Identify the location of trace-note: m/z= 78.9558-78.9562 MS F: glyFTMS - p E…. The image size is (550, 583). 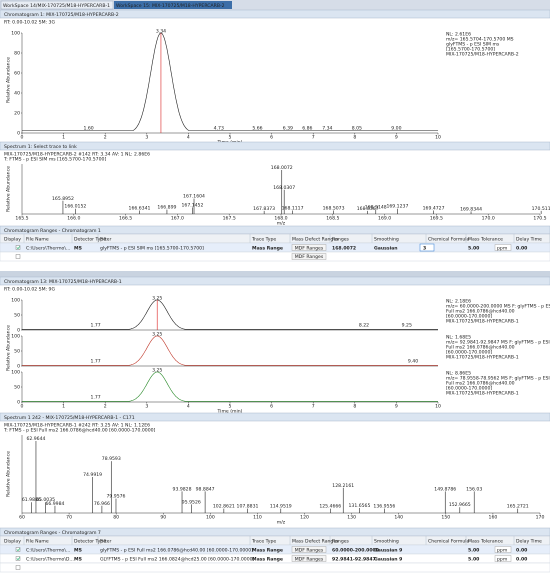
(498, 379).